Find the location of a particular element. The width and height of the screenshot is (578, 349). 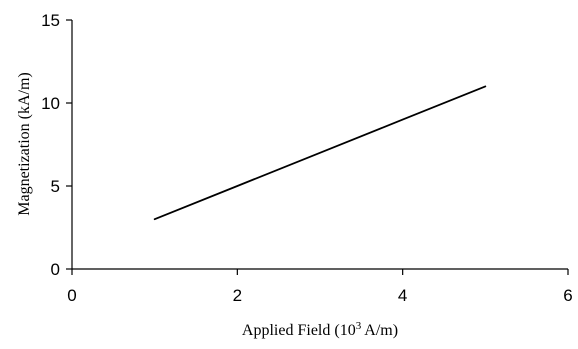

x-axis-title: Applied Field (103 A/m) is located at coordinates (320, 329).